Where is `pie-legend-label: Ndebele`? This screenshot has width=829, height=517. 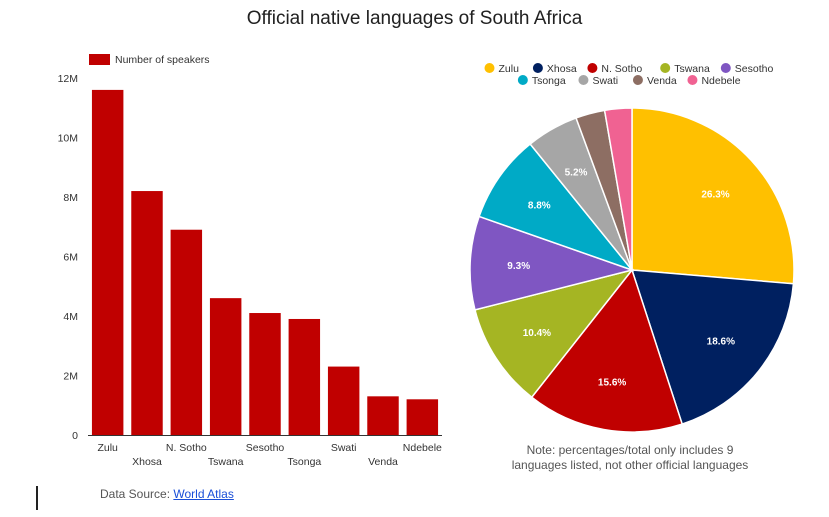 pie-legend-label: Ndebele is located at coordinates (720, 81).